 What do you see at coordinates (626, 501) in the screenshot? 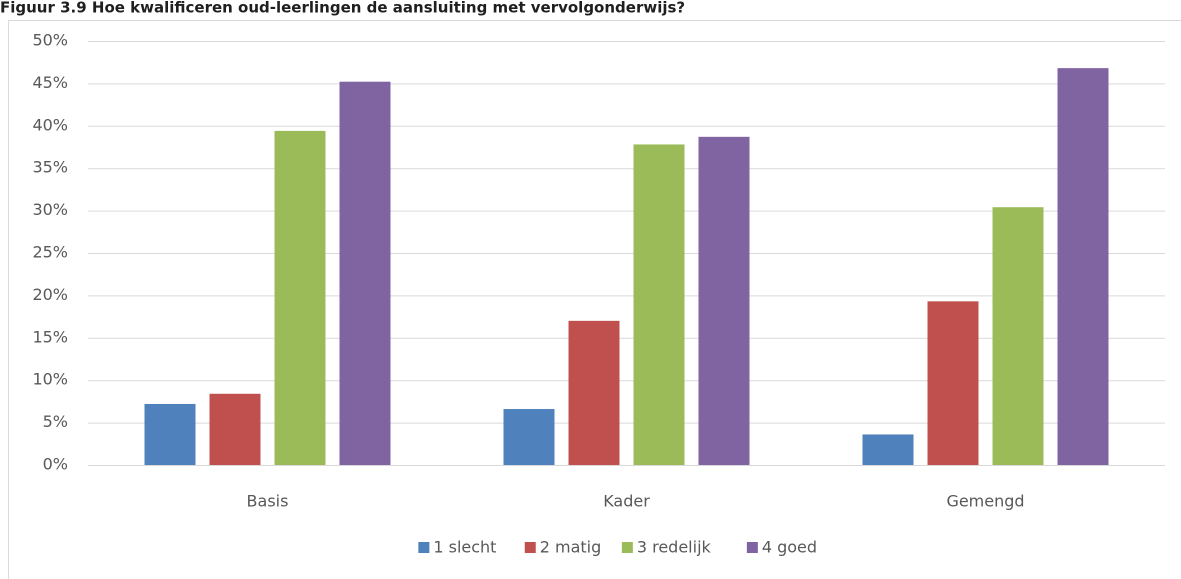
I see `x-tick-label: Kader` at bounding box center [626, 501].